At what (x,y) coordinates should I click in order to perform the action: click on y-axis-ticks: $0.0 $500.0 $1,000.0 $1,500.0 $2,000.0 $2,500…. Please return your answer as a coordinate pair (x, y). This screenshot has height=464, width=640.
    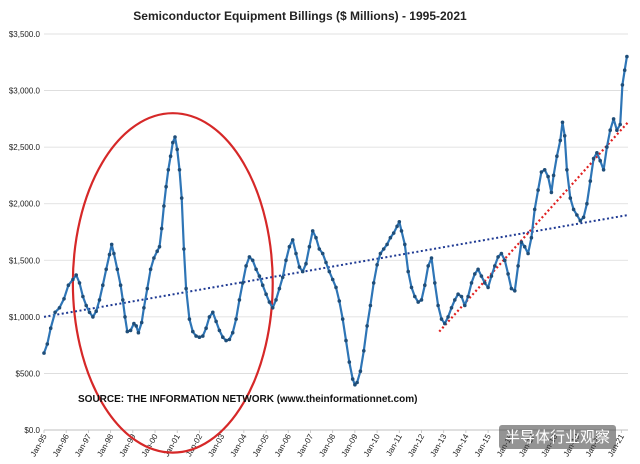
    Looking at the image, I should click on (25, 232).